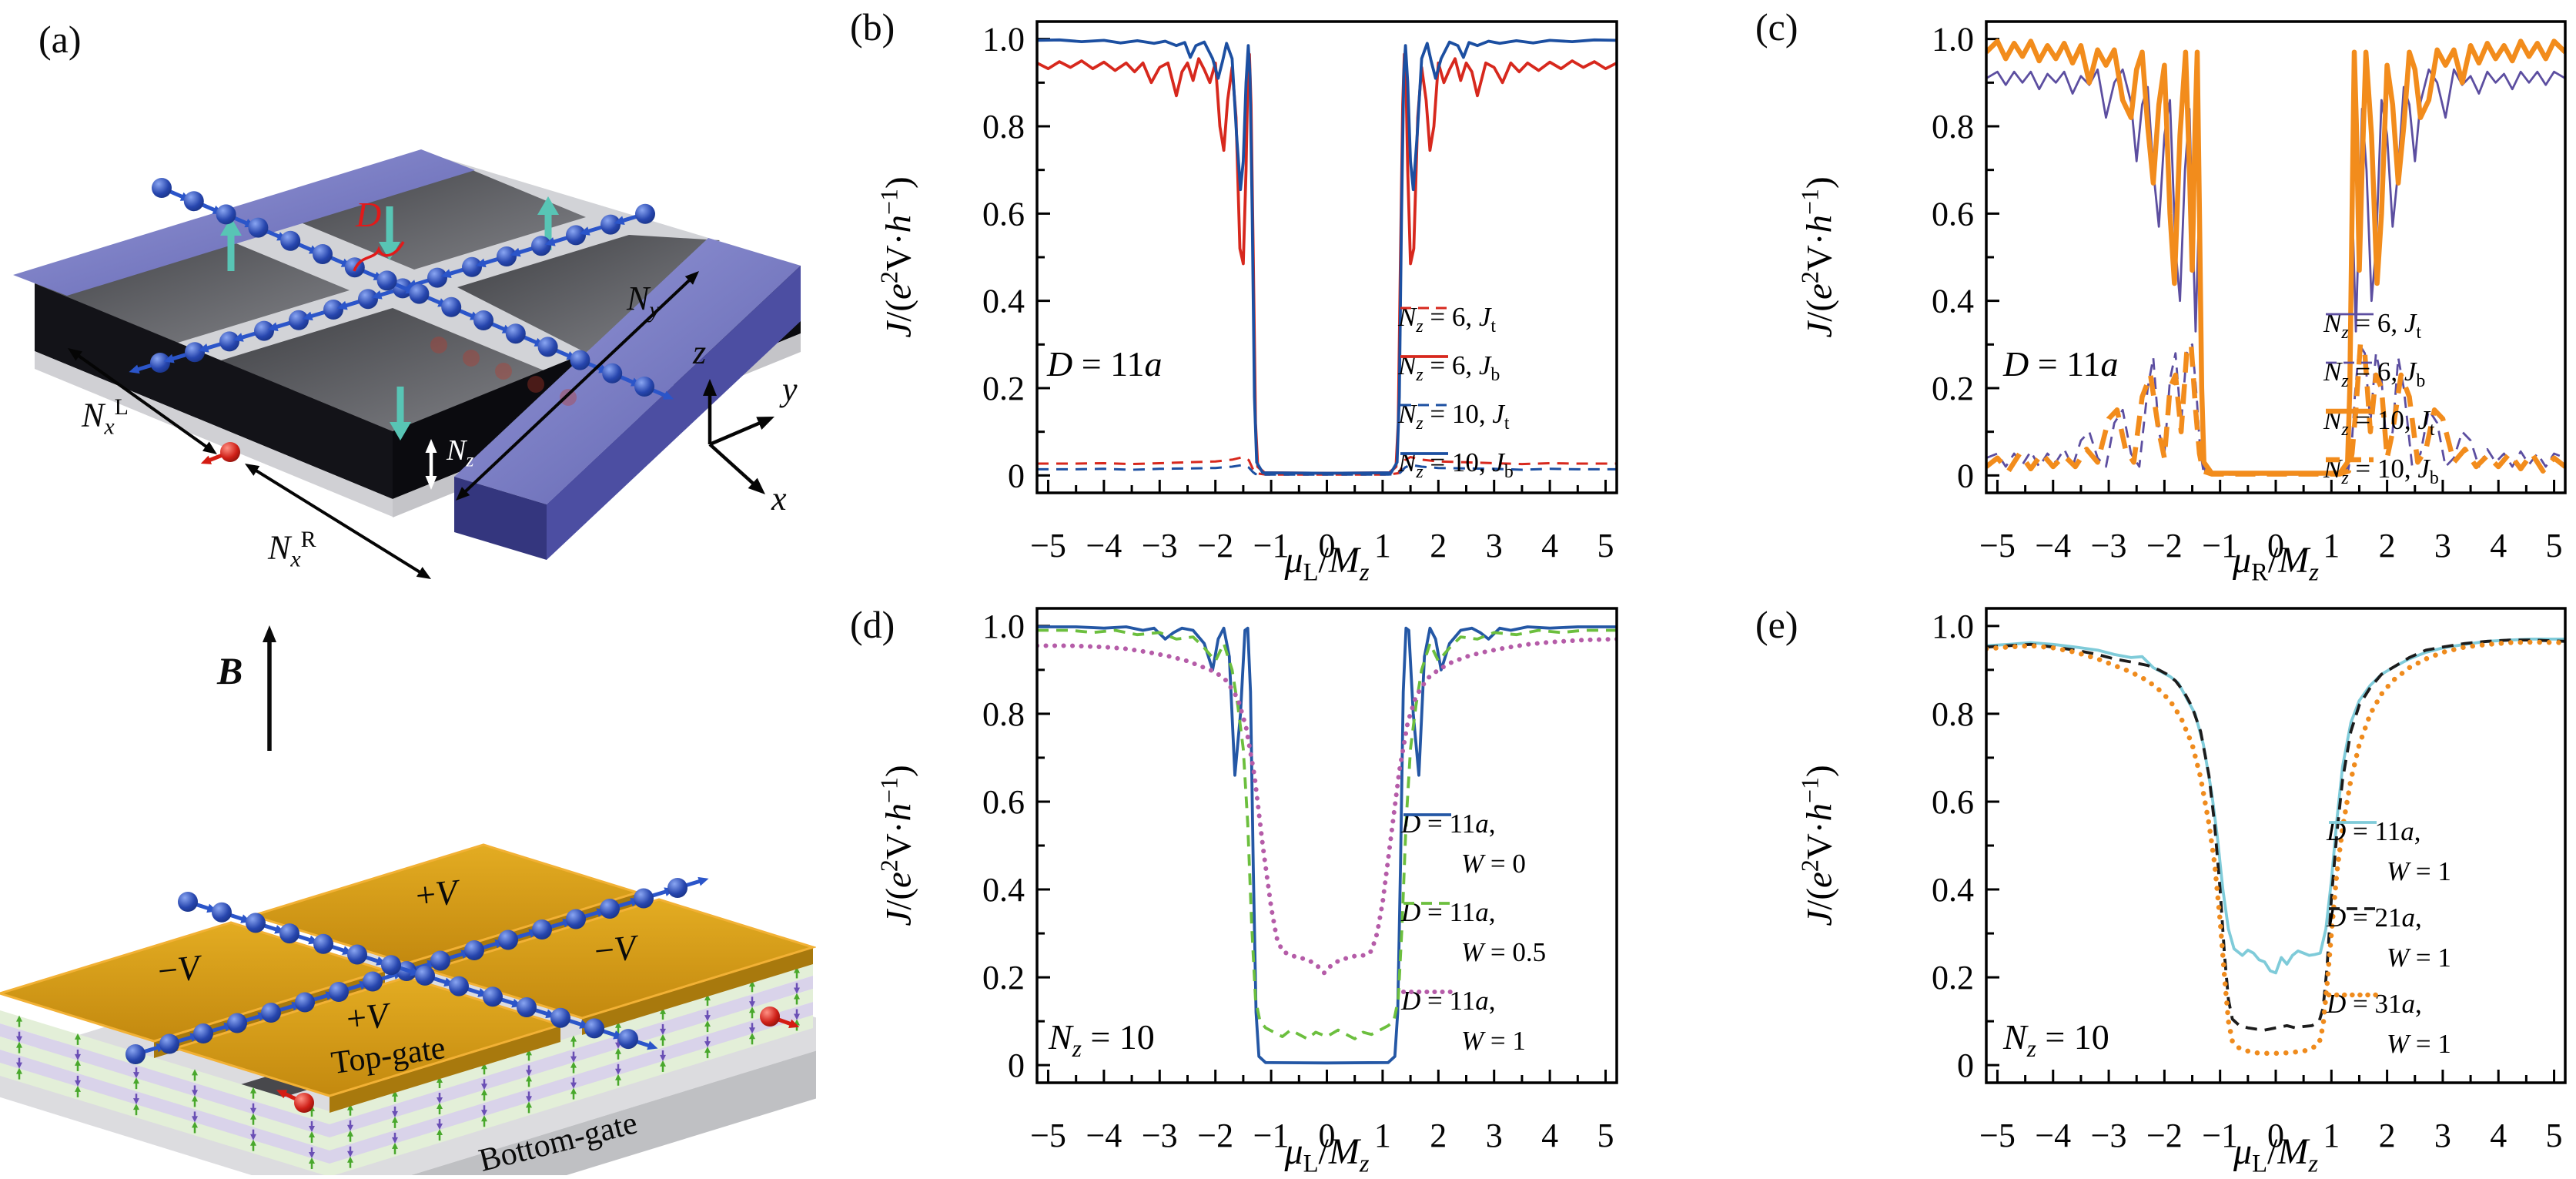  What do you see at coordinates (739, 436) in the screenshot?
I see `coordinate-axes` at bounding box center [739, 436].